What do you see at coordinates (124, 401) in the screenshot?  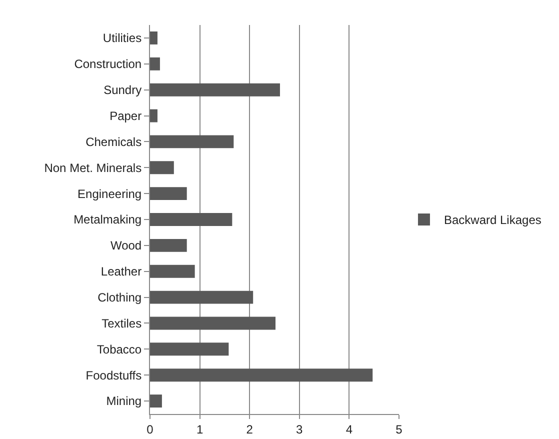 I see `y-tick-label: Mining` at bounding box center [124, 401].